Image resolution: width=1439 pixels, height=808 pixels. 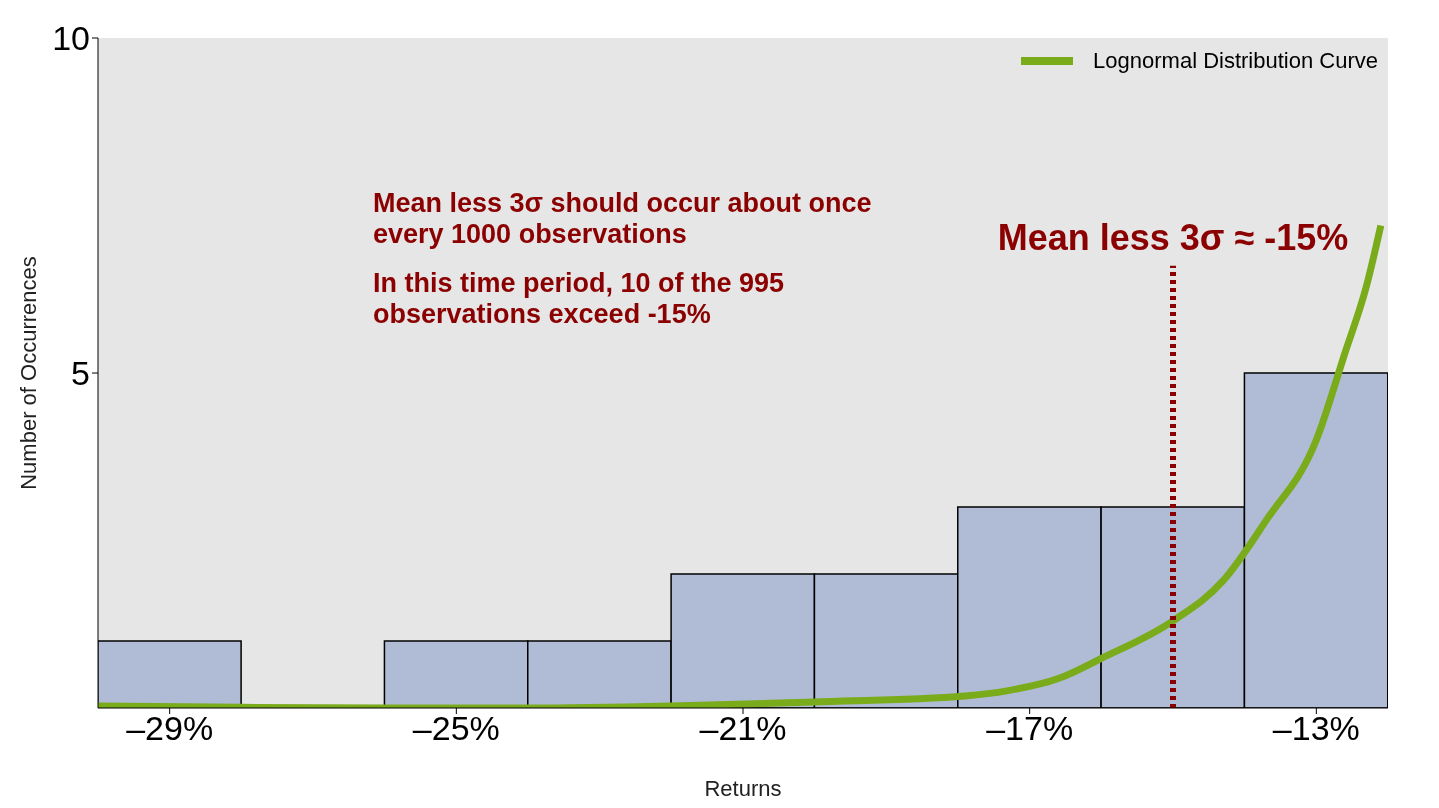 What do you see at coordinates (743, 728) in the screenshot?
I see `x-tick-label: –21%` at bounding box center [743, 728].